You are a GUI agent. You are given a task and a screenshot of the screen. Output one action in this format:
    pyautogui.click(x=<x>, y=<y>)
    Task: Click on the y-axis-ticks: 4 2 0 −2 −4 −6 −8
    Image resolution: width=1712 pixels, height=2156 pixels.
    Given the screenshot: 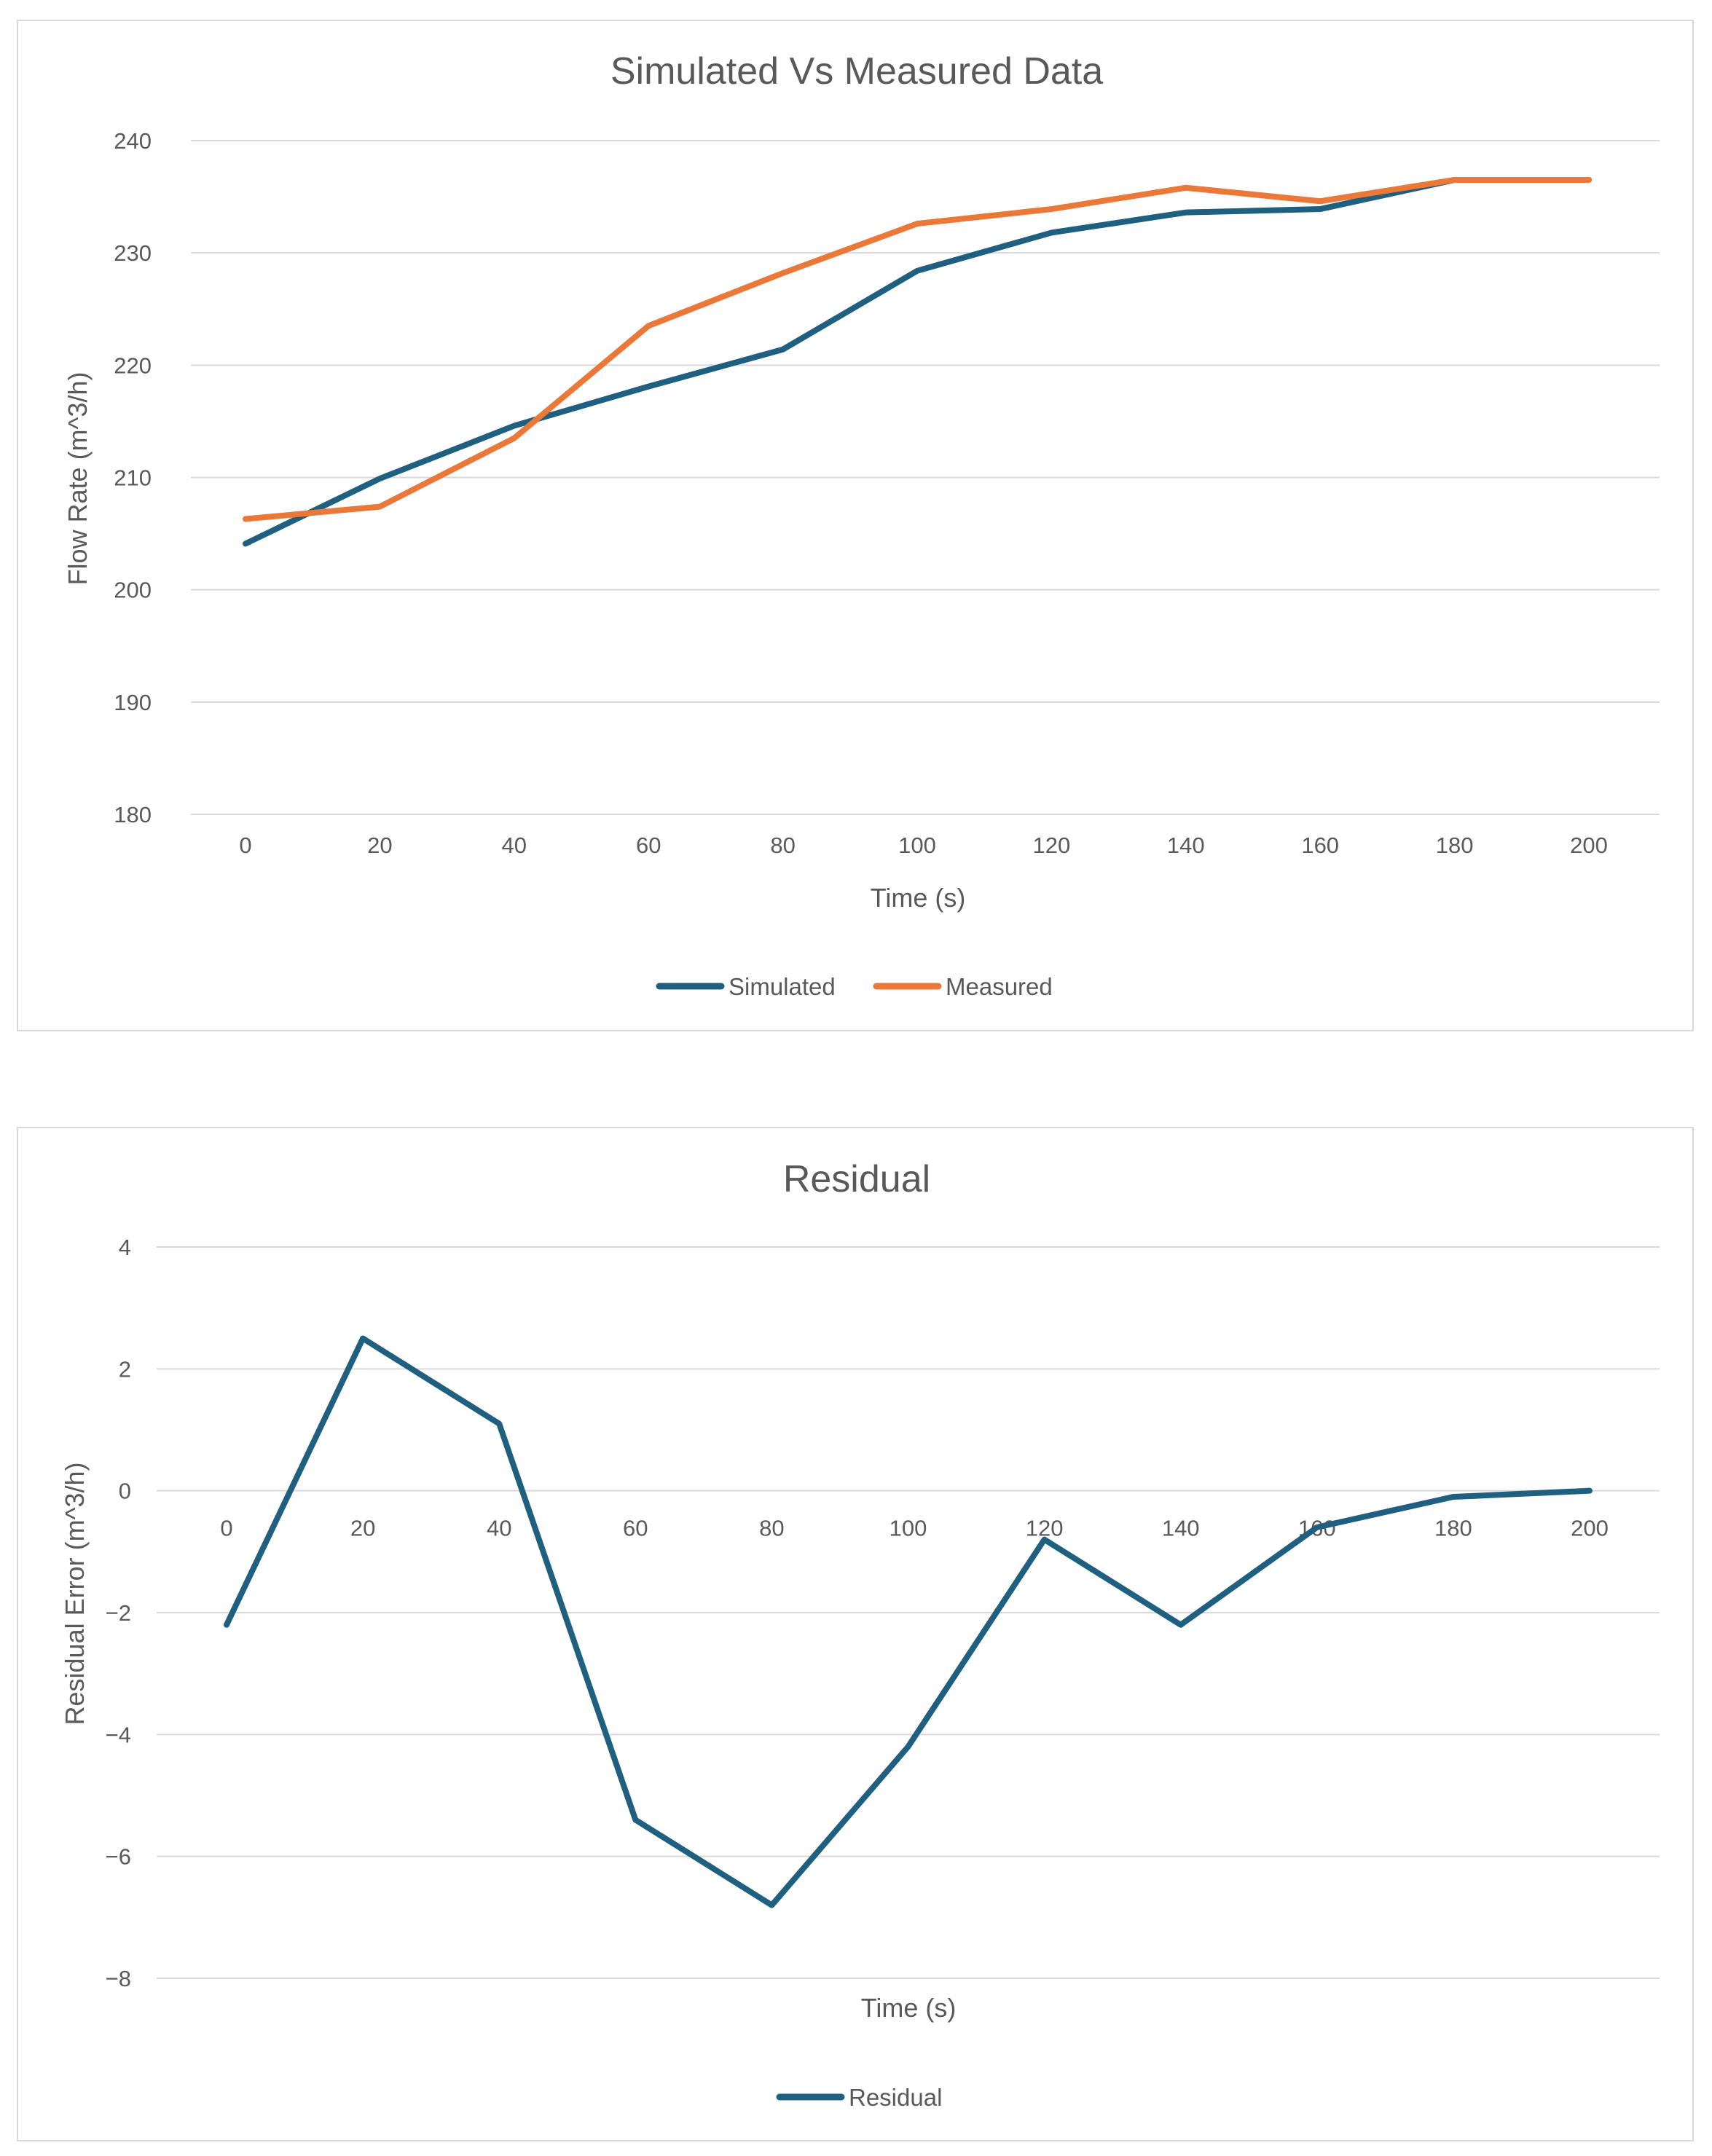 What is the action you would take?
    pyautogui.click(x=118, y=1613)
    